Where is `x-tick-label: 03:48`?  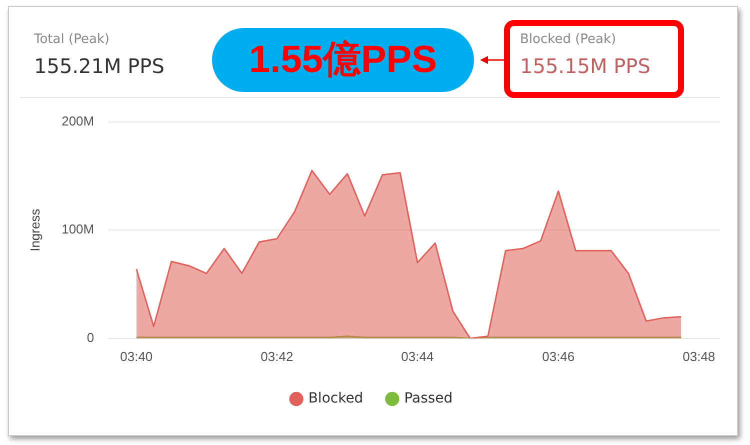 x-tick-label: 03:48 is located at coordinates (699, 356).